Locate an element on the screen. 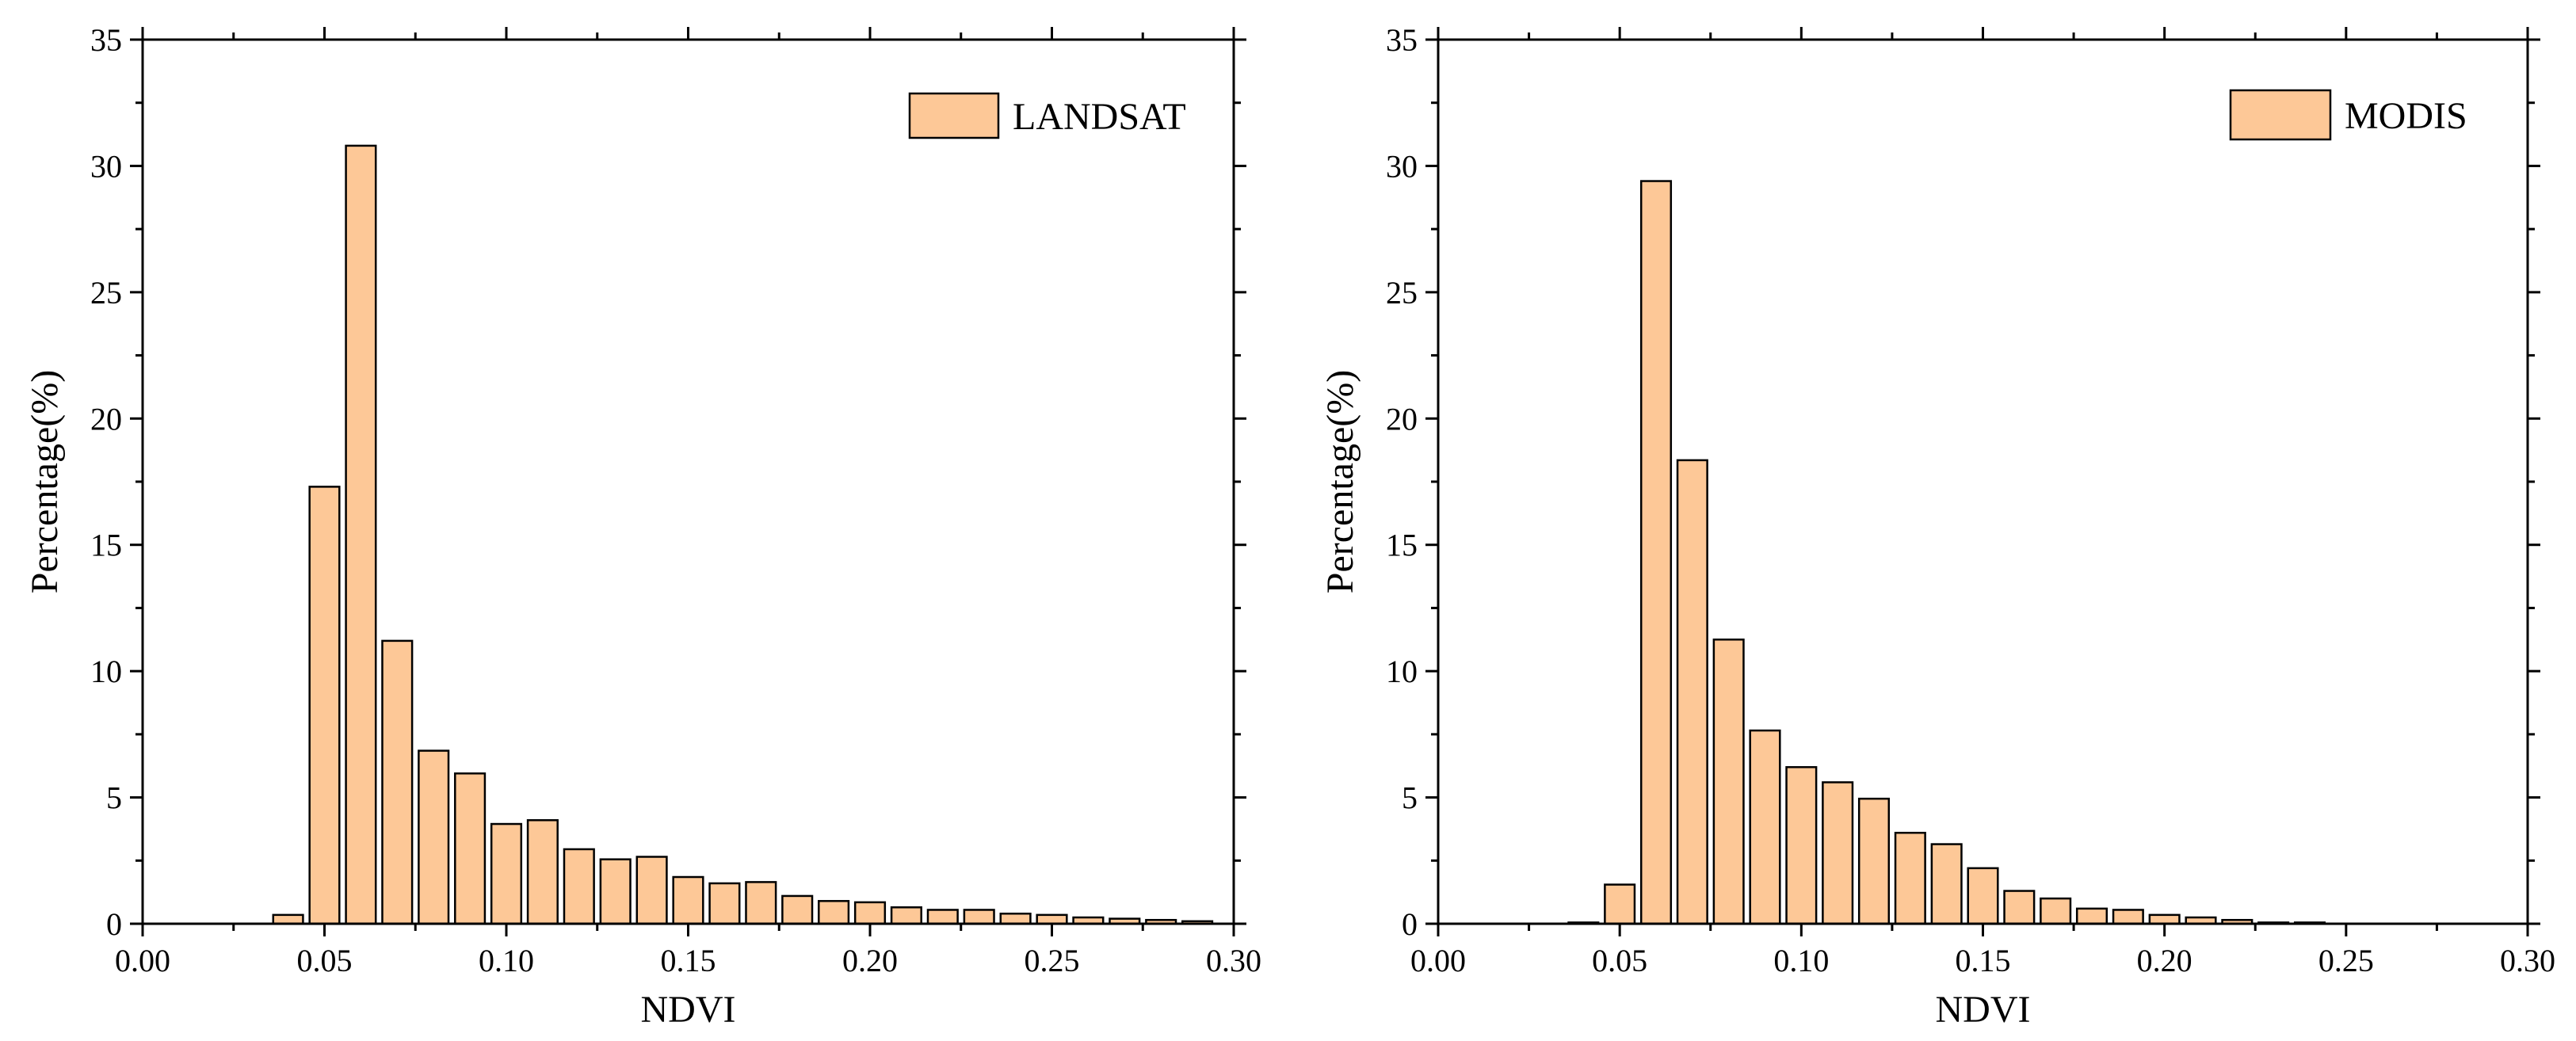  legend-label: MODIS is located at coordinates (2406, 116).